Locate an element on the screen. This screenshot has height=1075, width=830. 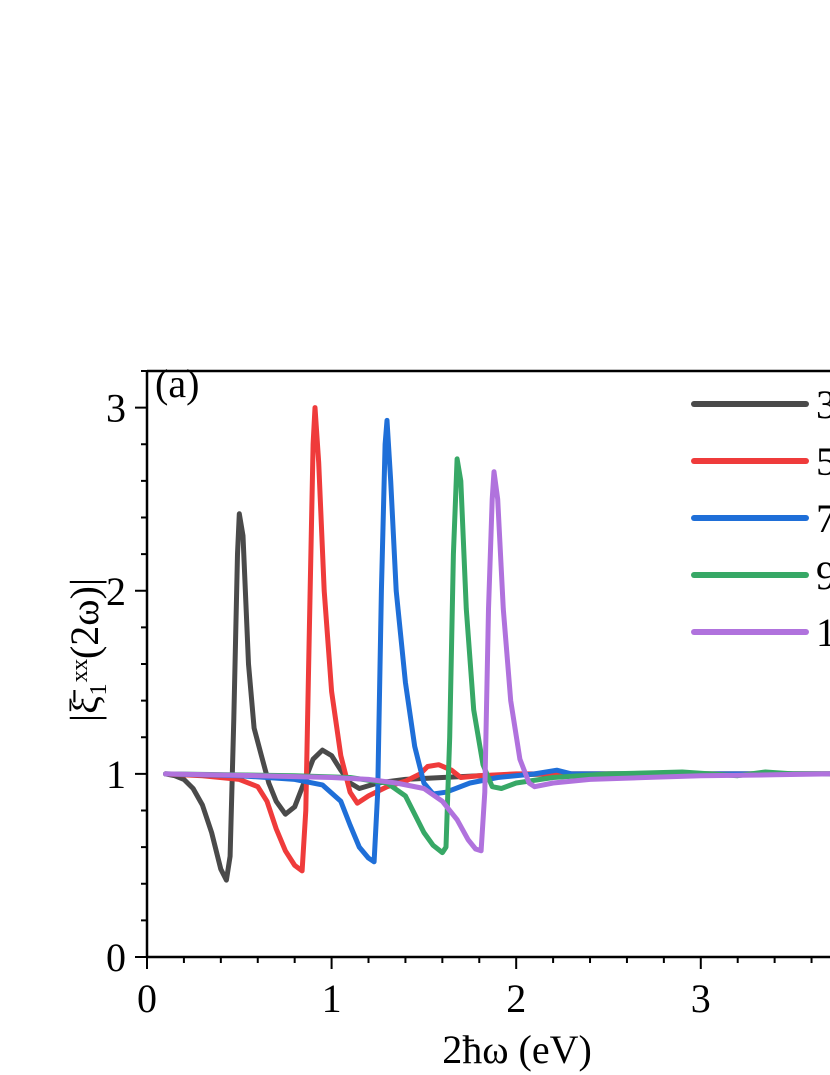
legend-label-5: 5 is located at coordinates (823, 461).